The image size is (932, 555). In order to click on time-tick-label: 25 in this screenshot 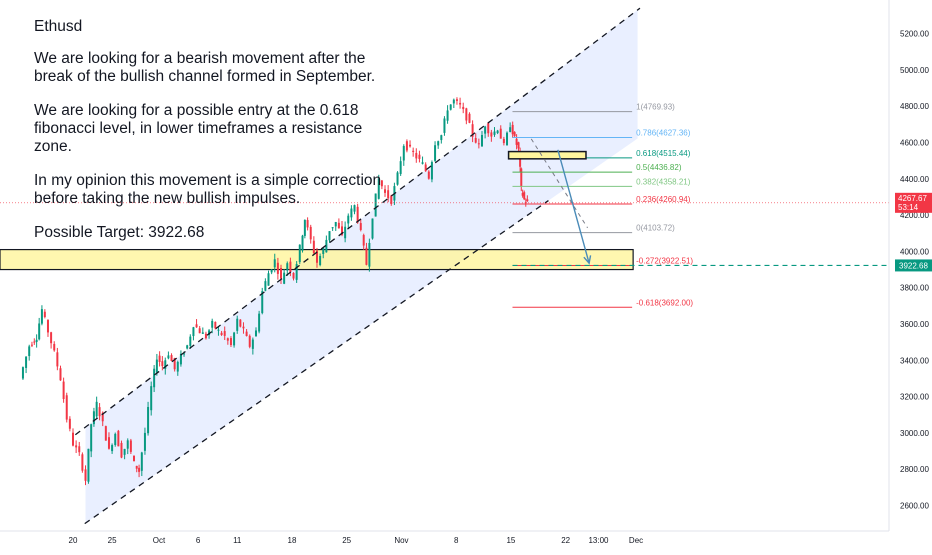, I will do `click(346, 540)`.